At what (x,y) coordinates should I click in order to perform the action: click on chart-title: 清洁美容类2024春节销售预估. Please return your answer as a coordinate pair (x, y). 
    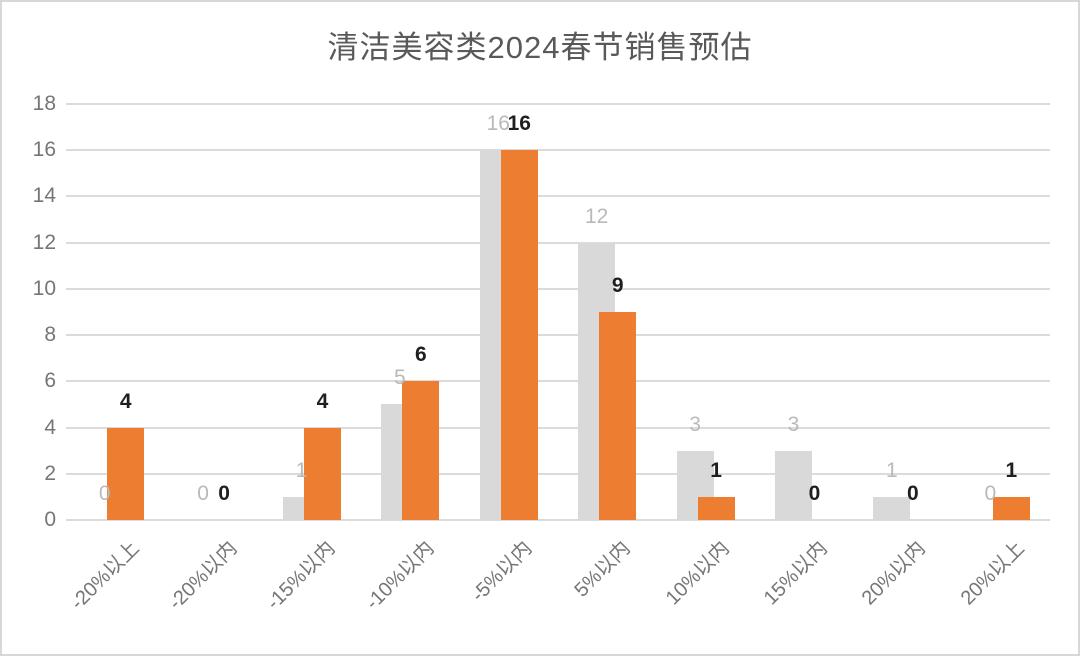
    Looking at the image, I should click on (540, 47).